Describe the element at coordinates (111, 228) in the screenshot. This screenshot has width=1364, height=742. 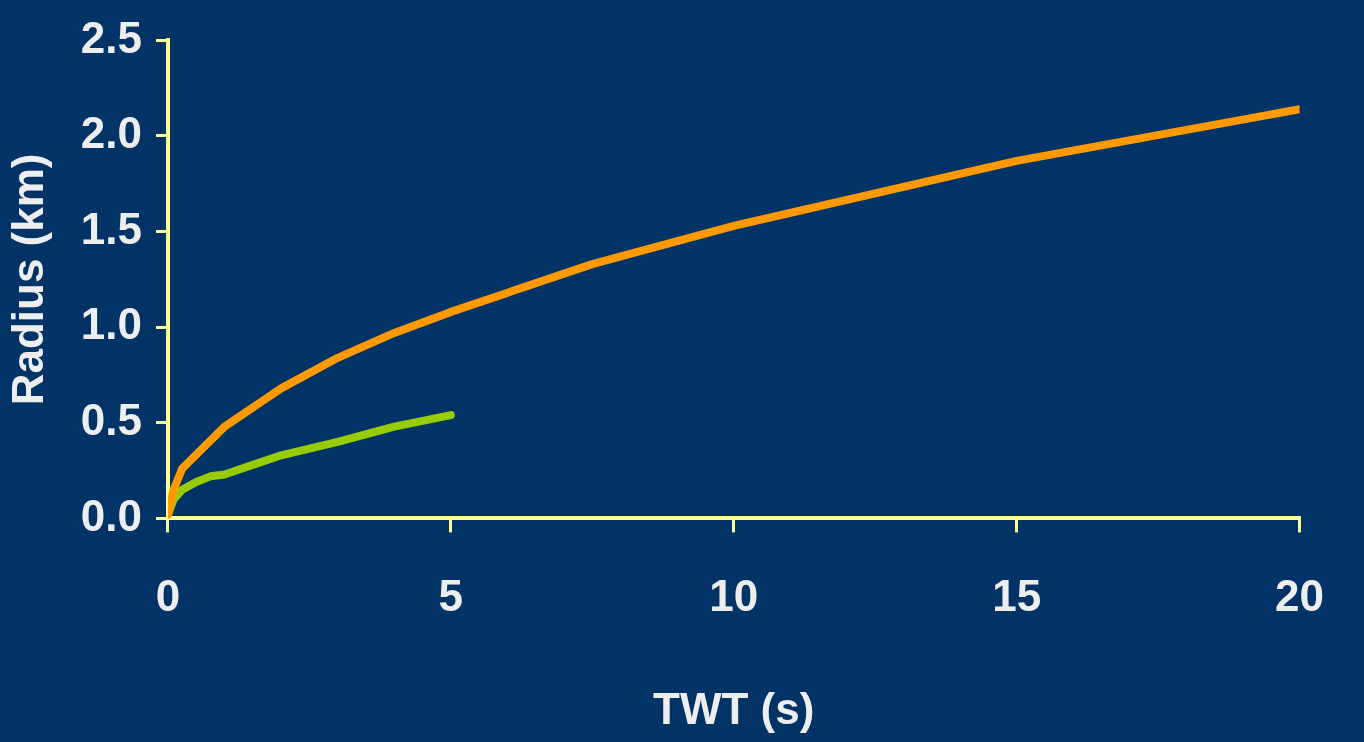
I see `y-tick-label: 1.5` at that location.